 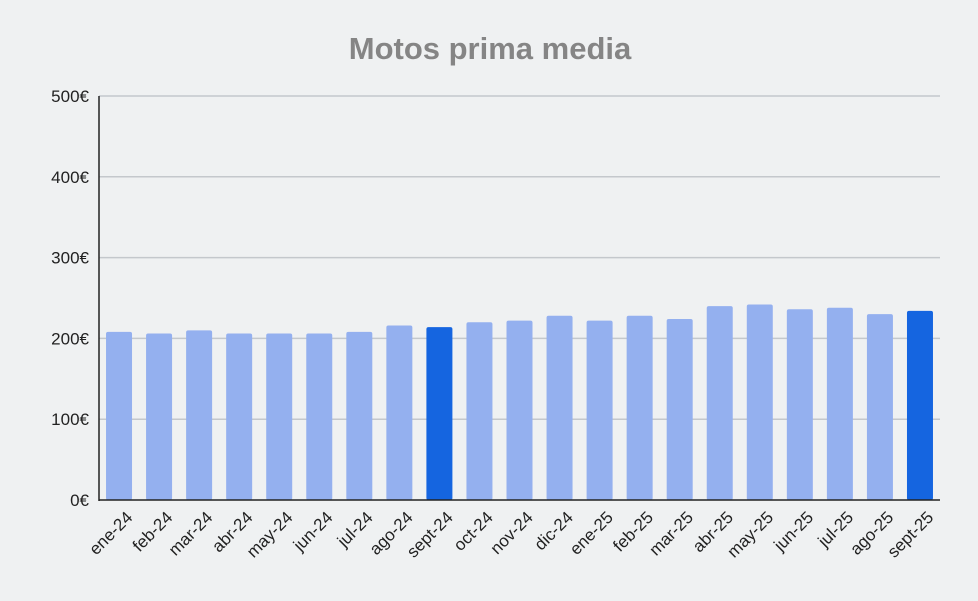 What do you see at coordinates (313, 532) in the screenshot?
I see `x-tick-label: jun-24` at bounding box center [313, 532].